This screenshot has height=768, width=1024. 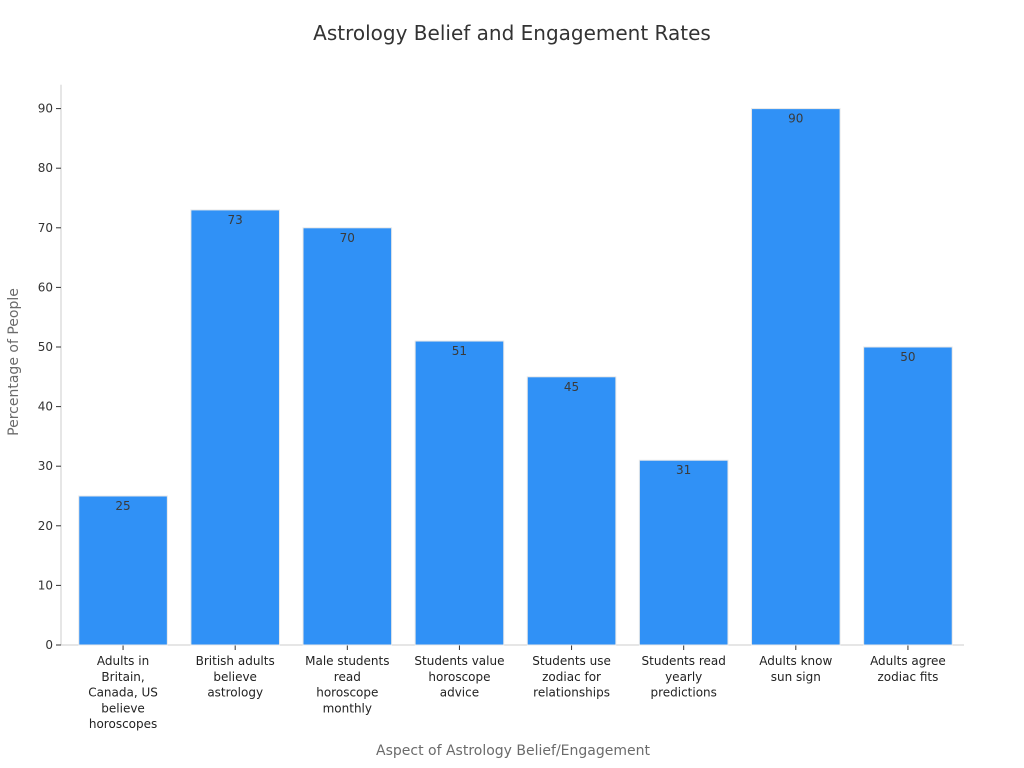 I want to click on chart-title: Astrology Belief and Engagement Rates, so click(x=512, y=33).